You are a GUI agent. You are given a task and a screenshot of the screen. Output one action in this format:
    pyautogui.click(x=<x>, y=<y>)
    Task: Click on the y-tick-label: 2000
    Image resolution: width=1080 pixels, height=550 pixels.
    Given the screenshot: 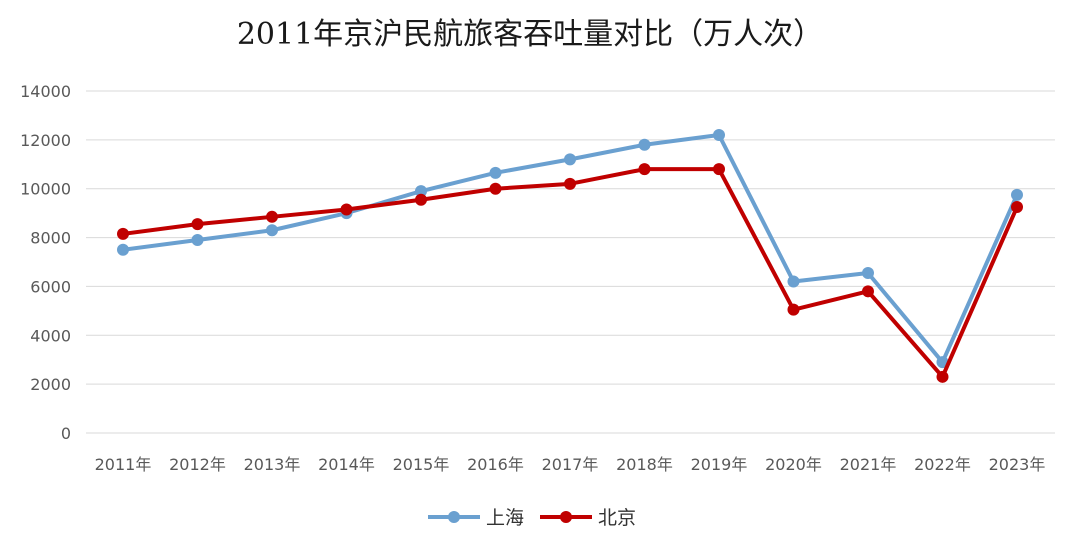 What is the action you would take?
    pyautogui.click(x=50, y=384)
    